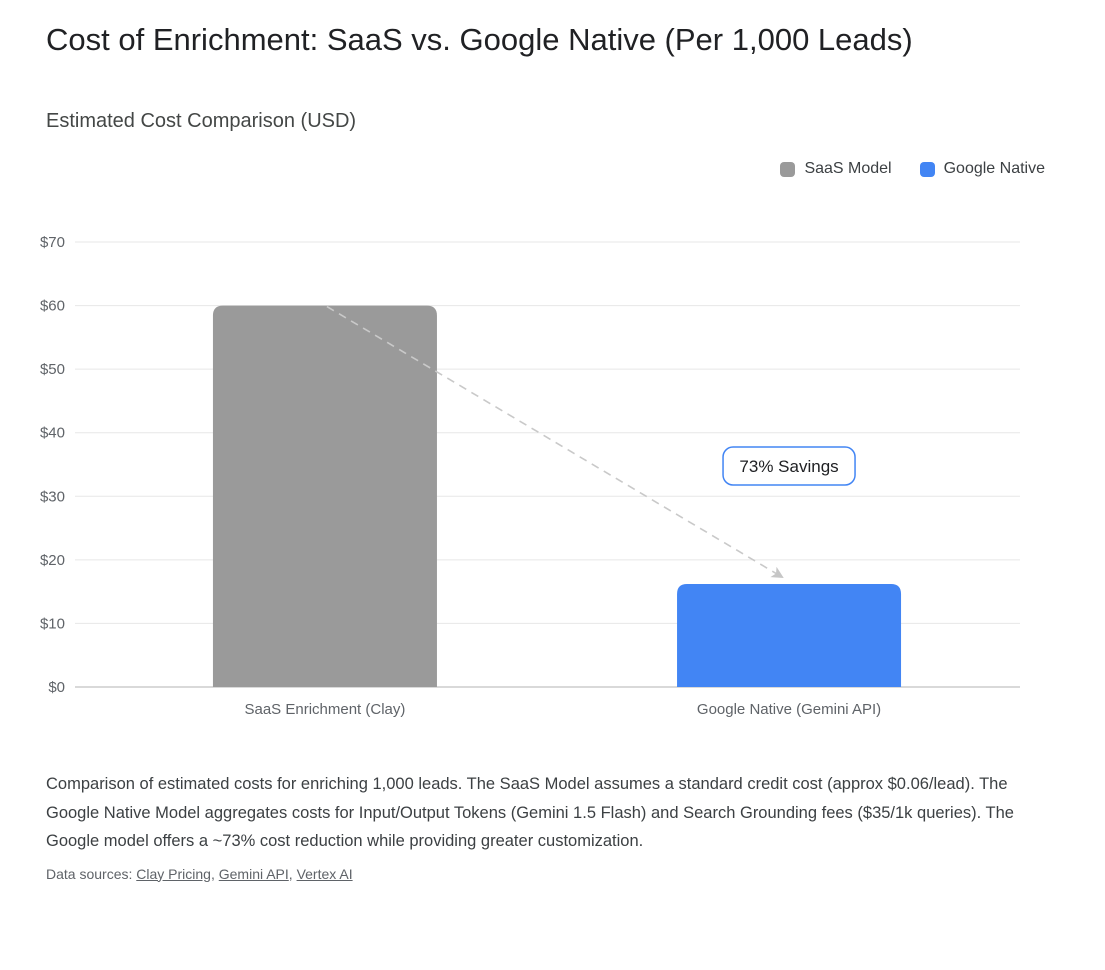  Describe the element at coordinates (52, 242) in the screenshot. I see `y-tick-label: $70` at that location.